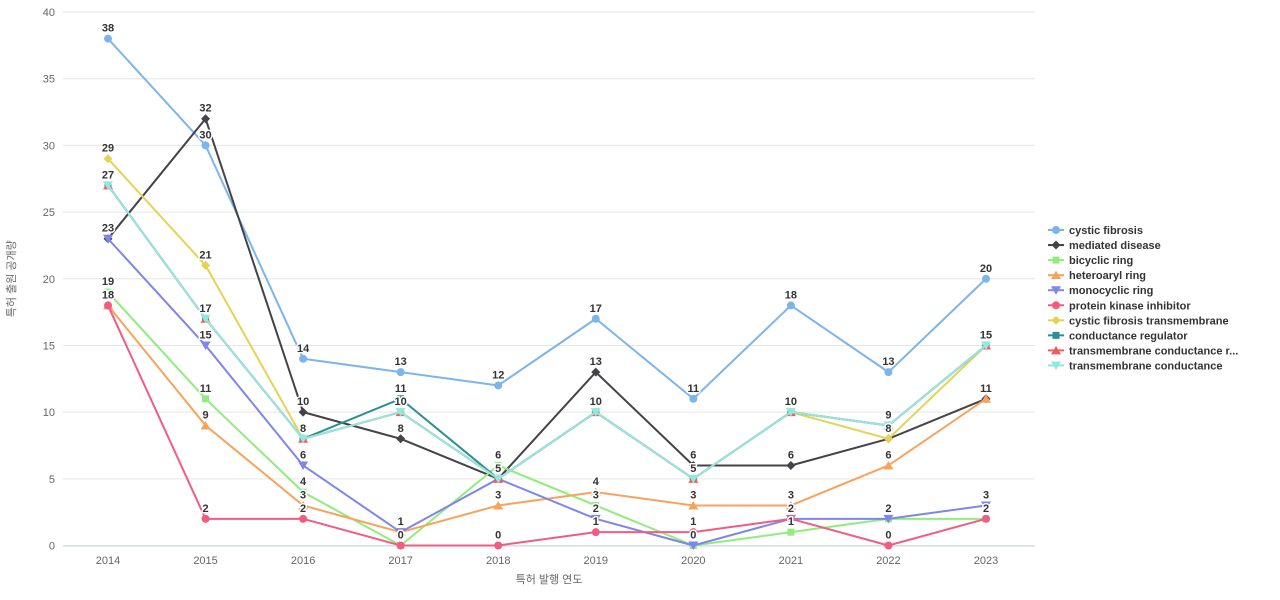 This screenshot has height=600, width=1280. I want to click on legend-item-heteroaryl-ring: heteroaryl ring, so click(1097, 276).